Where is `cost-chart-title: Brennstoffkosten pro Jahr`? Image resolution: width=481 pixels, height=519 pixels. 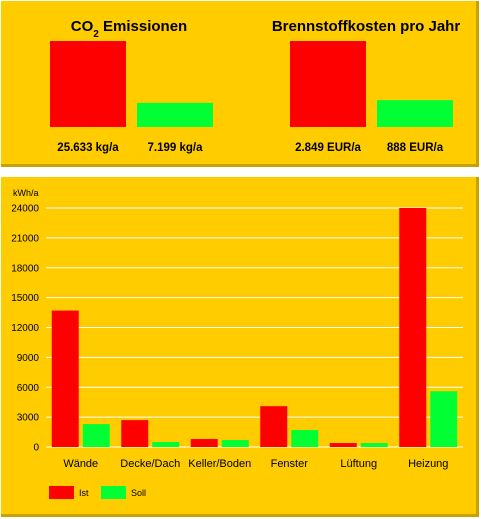 cost-chart-title: Brennstoffkosten pro Jahr is located at coordinates (366, 26).